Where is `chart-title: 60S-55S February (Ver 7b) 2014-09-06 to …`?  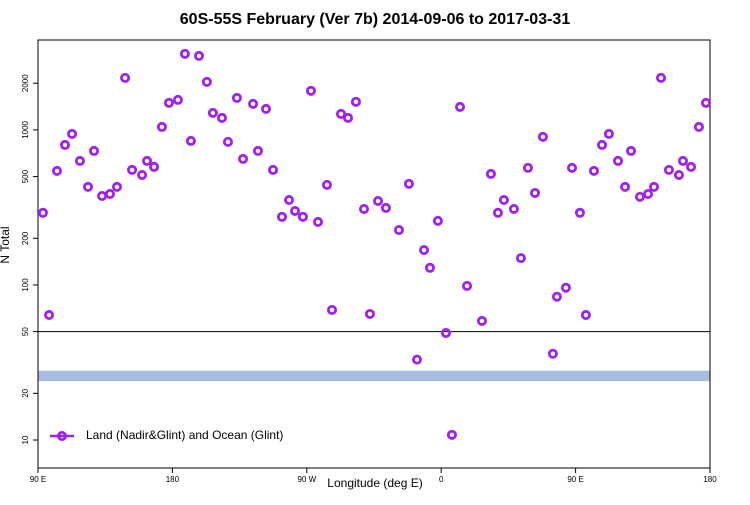 chart-title: 60S-55S February (Ver 7b) 2014-09-06 to … is located at coordinates (375, 19).